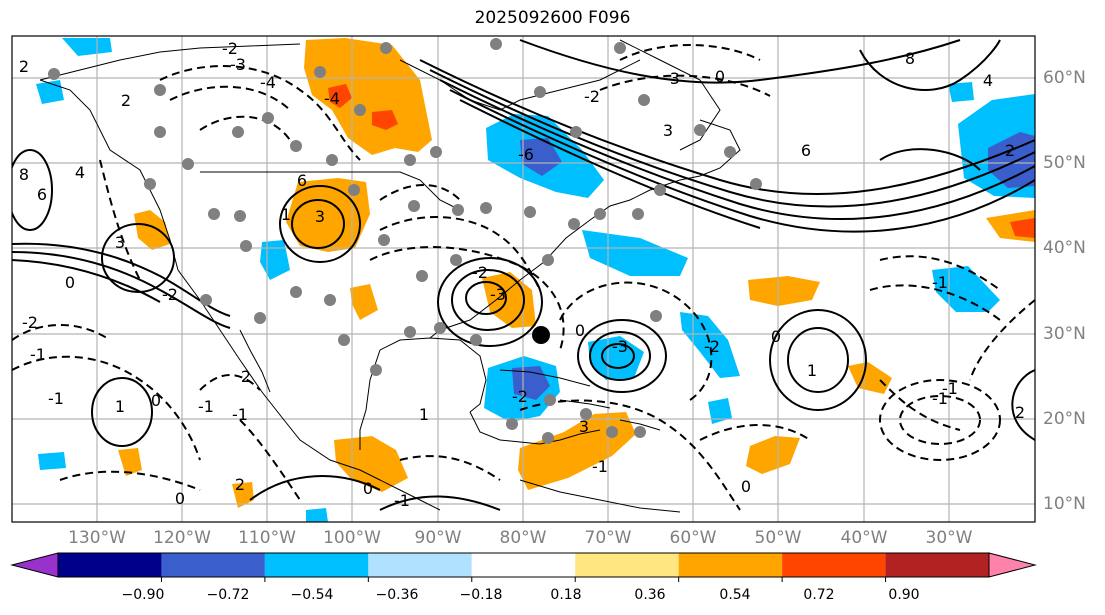 This screenshot has width=1105, height=615. Describe the element at coordinates (526, 154) in the screenshot. I see `contour-label: -6` at that location.